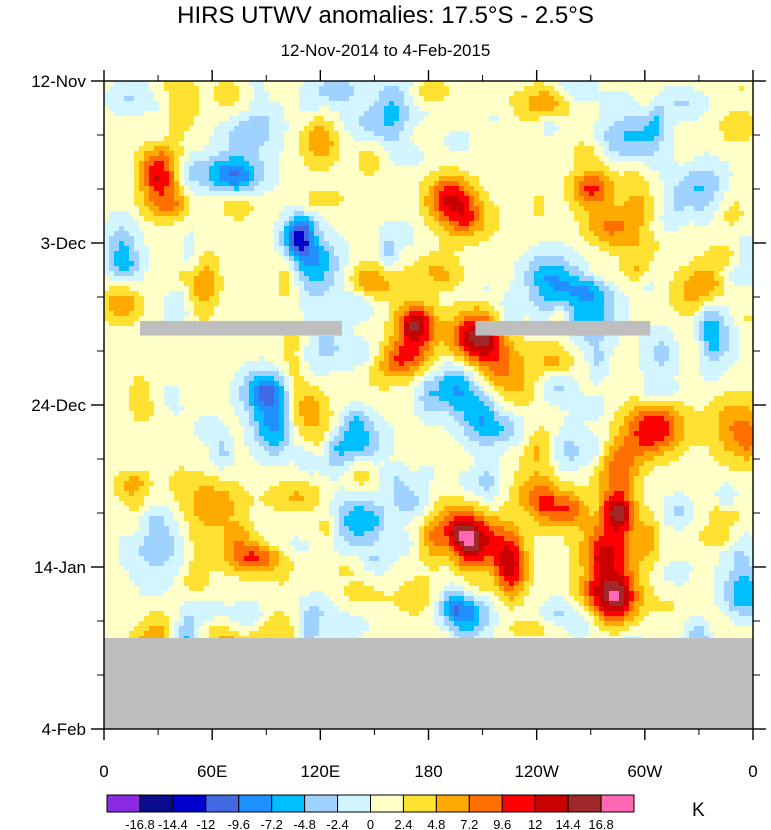  I want to click on colorbar-label: -4.8, so click(304, 823).